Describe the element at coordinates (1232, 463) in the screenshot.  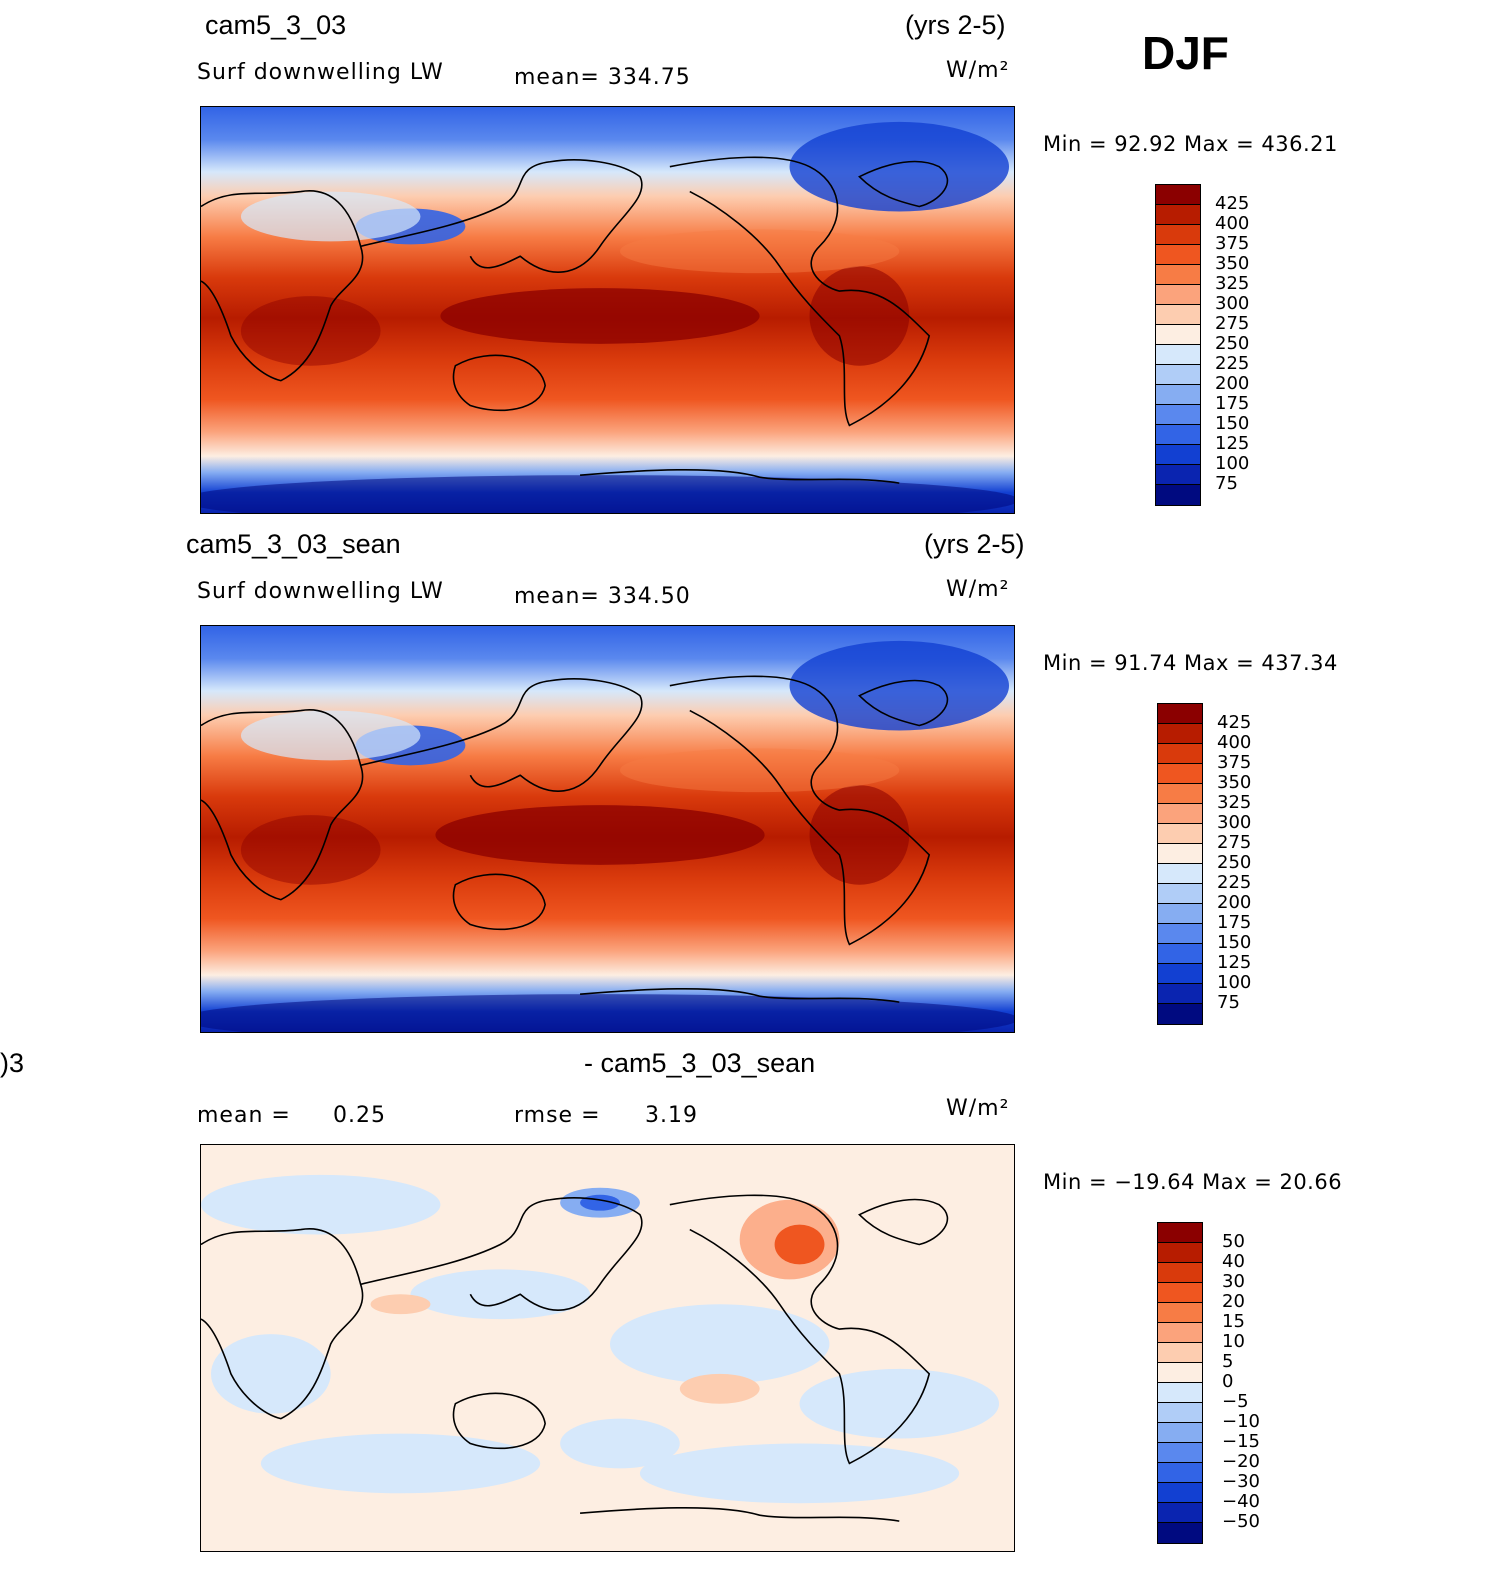
I see `colorbar-tick-label: 100` at that location.